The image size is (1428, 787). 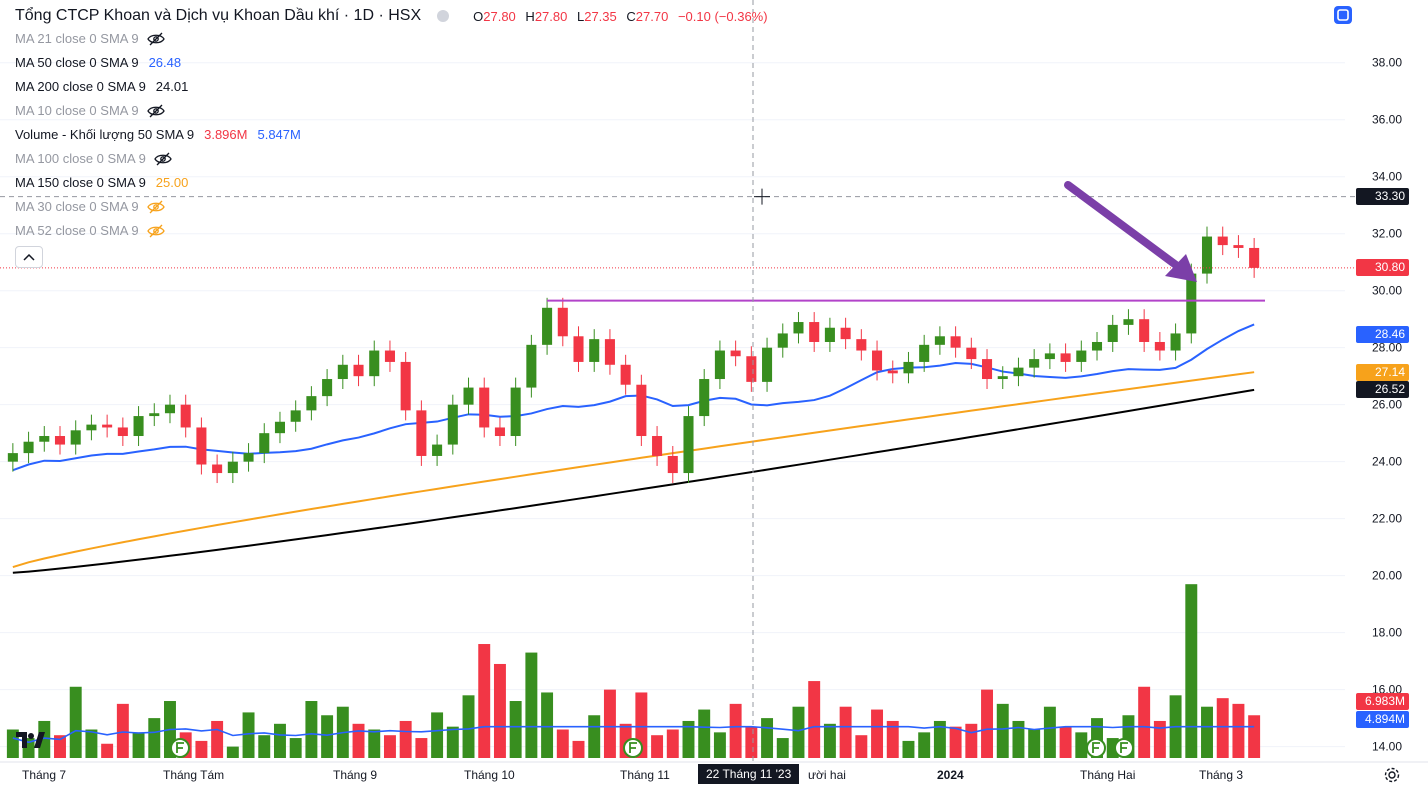 What do you see at coordinates (1382, 701) in the screenshot?
I see `volume-tag: 6.983M` at bounding box center [1382, 701].